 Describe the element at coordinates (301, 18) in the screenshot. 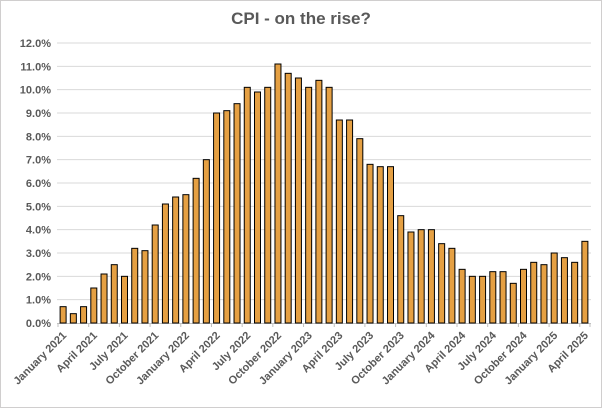

I see `chart-title: CPI - on the rise?` at that location.